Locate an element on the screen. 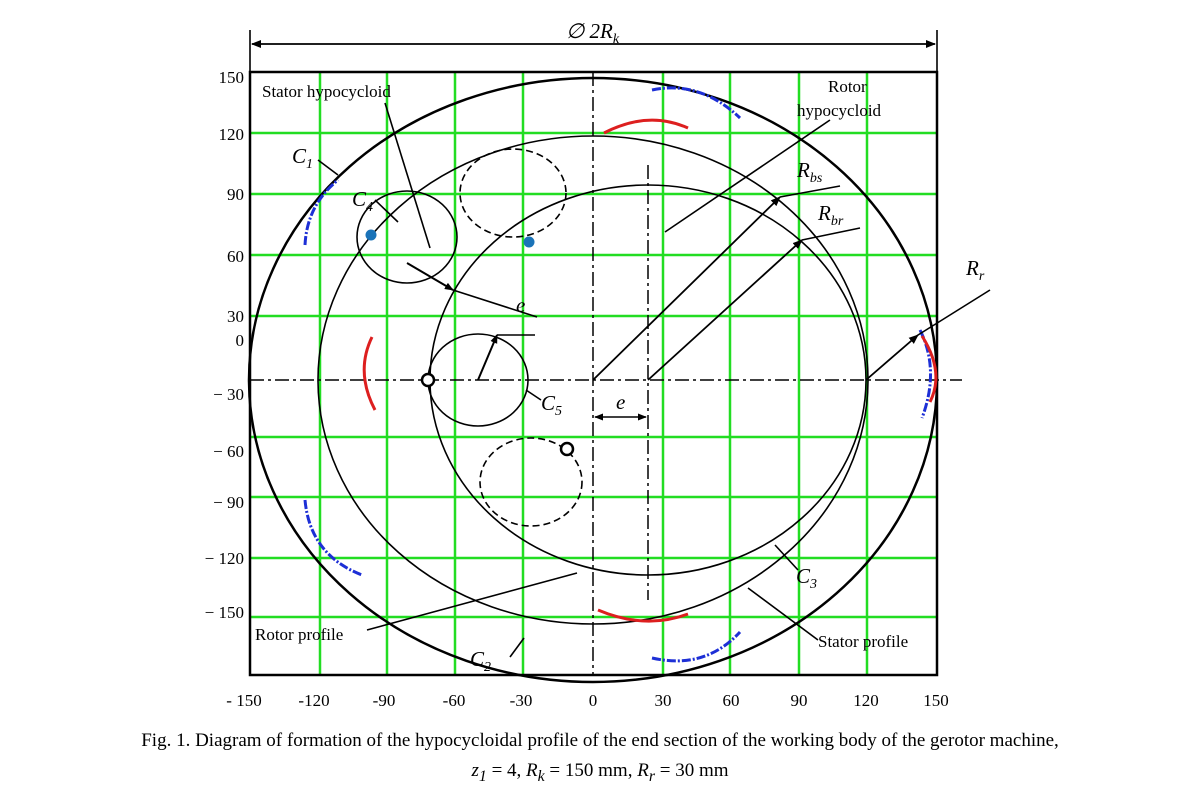 This screenshot has height=807, width=1200. symbol-c3: C3 is located at coordinates (806, 578).